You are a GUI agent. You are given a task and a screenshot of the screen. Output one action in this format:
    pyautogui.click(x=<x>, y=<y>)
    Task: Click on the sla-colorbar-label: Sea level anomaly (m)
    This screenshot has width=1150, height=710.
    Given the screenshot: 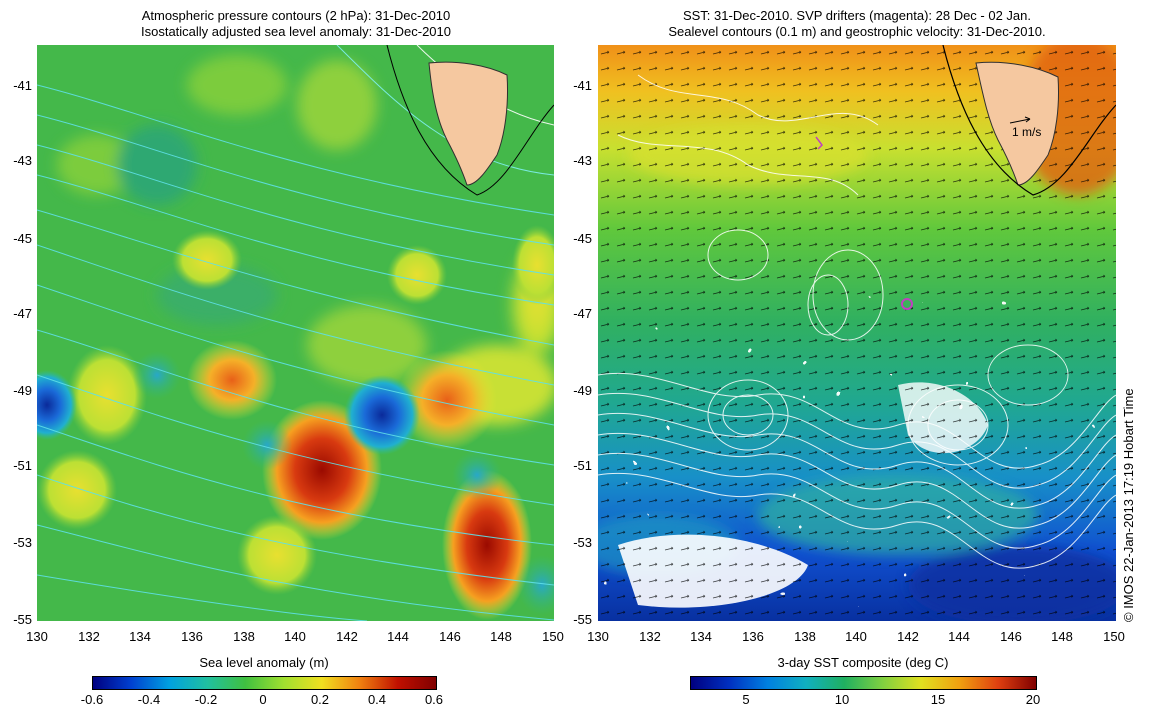 What is the action you would take?
    pyautogui.click(x=264, y=662)
    